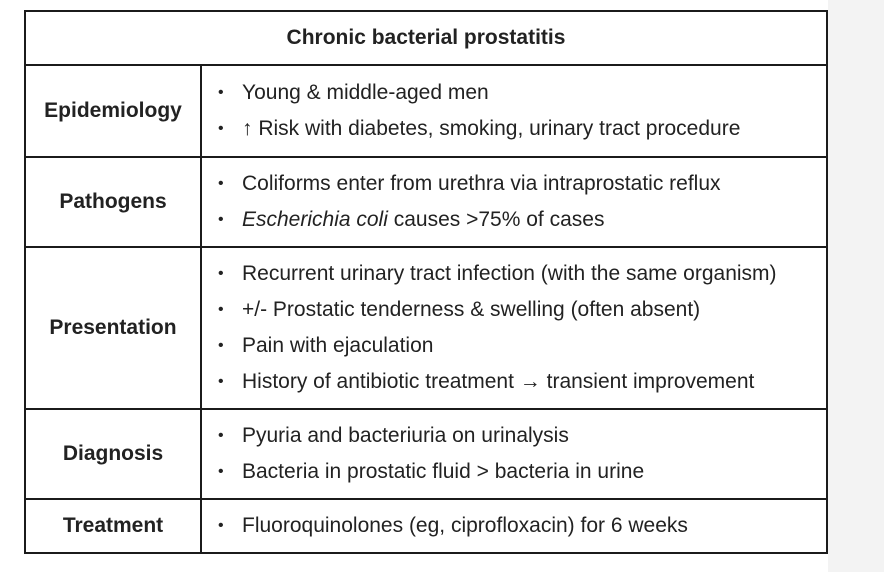 This screenshot has width=884, height=572. Describe the element at coordinates (338, 345) in the screenshot. I see `list-item-text: Pain with ejaculation` at that location.